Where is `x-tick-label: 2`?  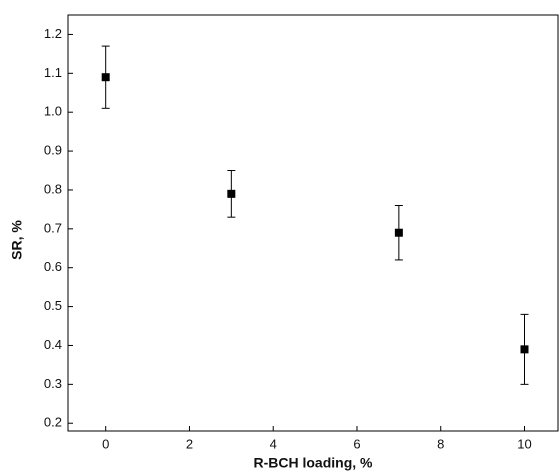
x-tick-label: 2 is located at coordinates (189, 443).